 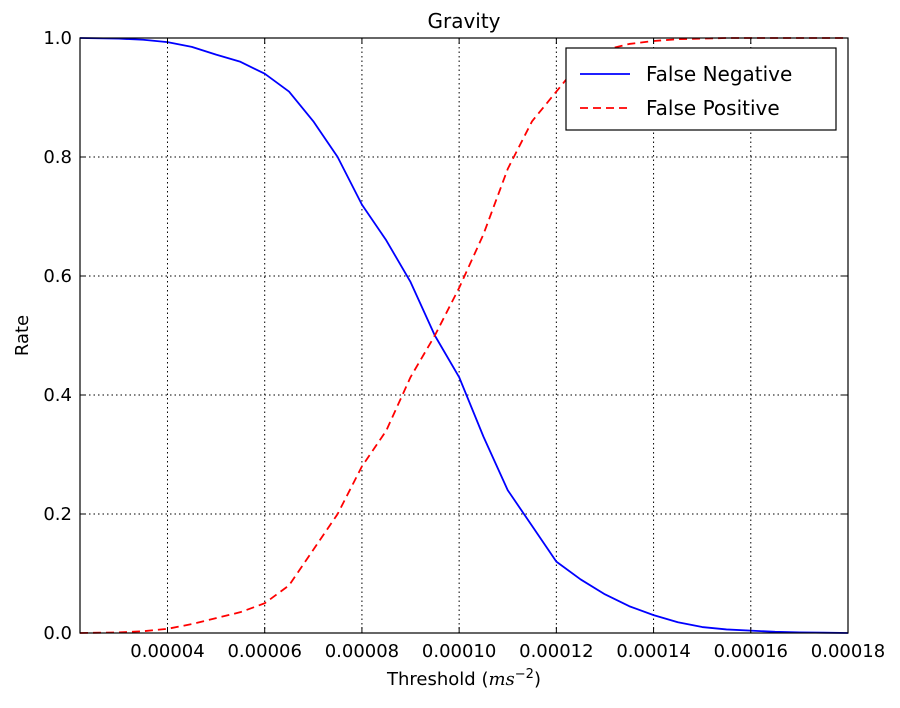 What do you see at coordinates (653, 651) in the screenshot?
I see `x-tick-label: 0.00014` at bounding box center [653, 651].